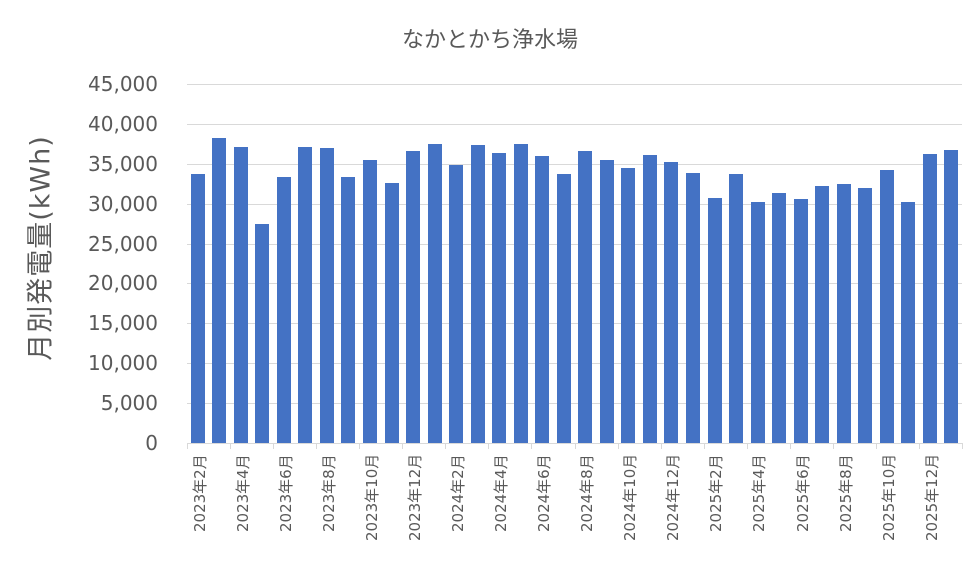  What do you see at coordinates (123, 323) in the screenshot?
I see `y-tick-label: 15,000` at bounding box center [123, 323].